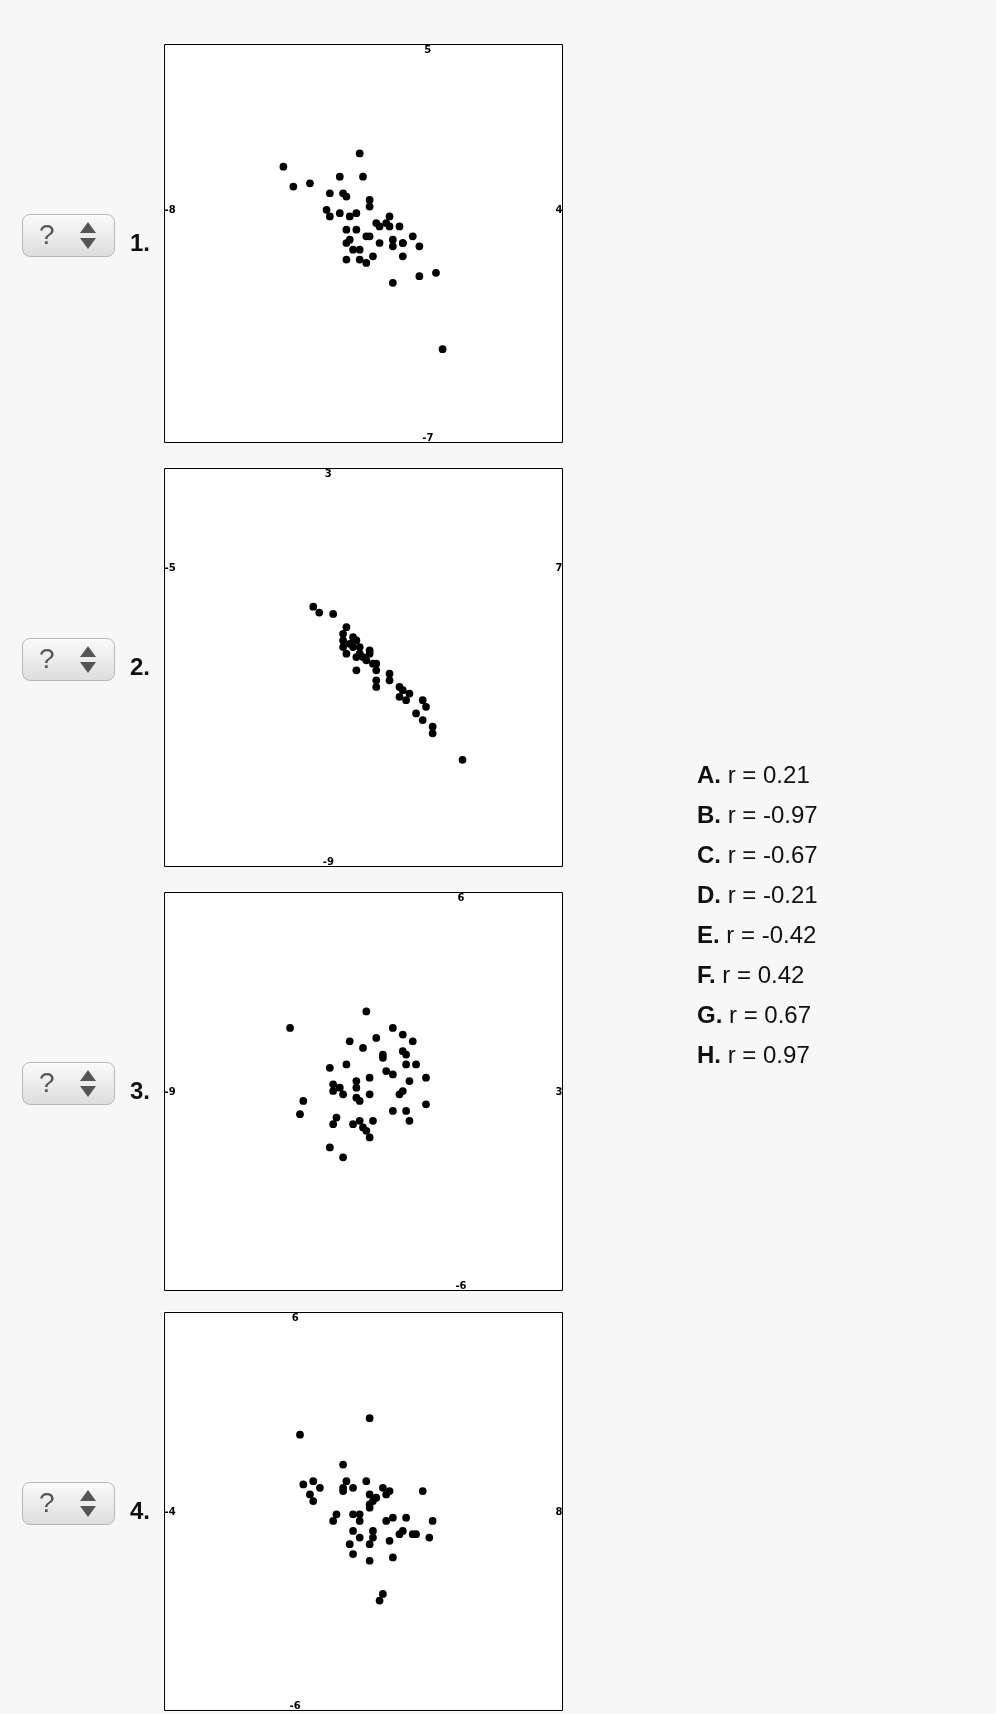 The height and width of the screenshot is (1714, 996). I want to click on text: H. r = 0.97, so click(754, 1055).